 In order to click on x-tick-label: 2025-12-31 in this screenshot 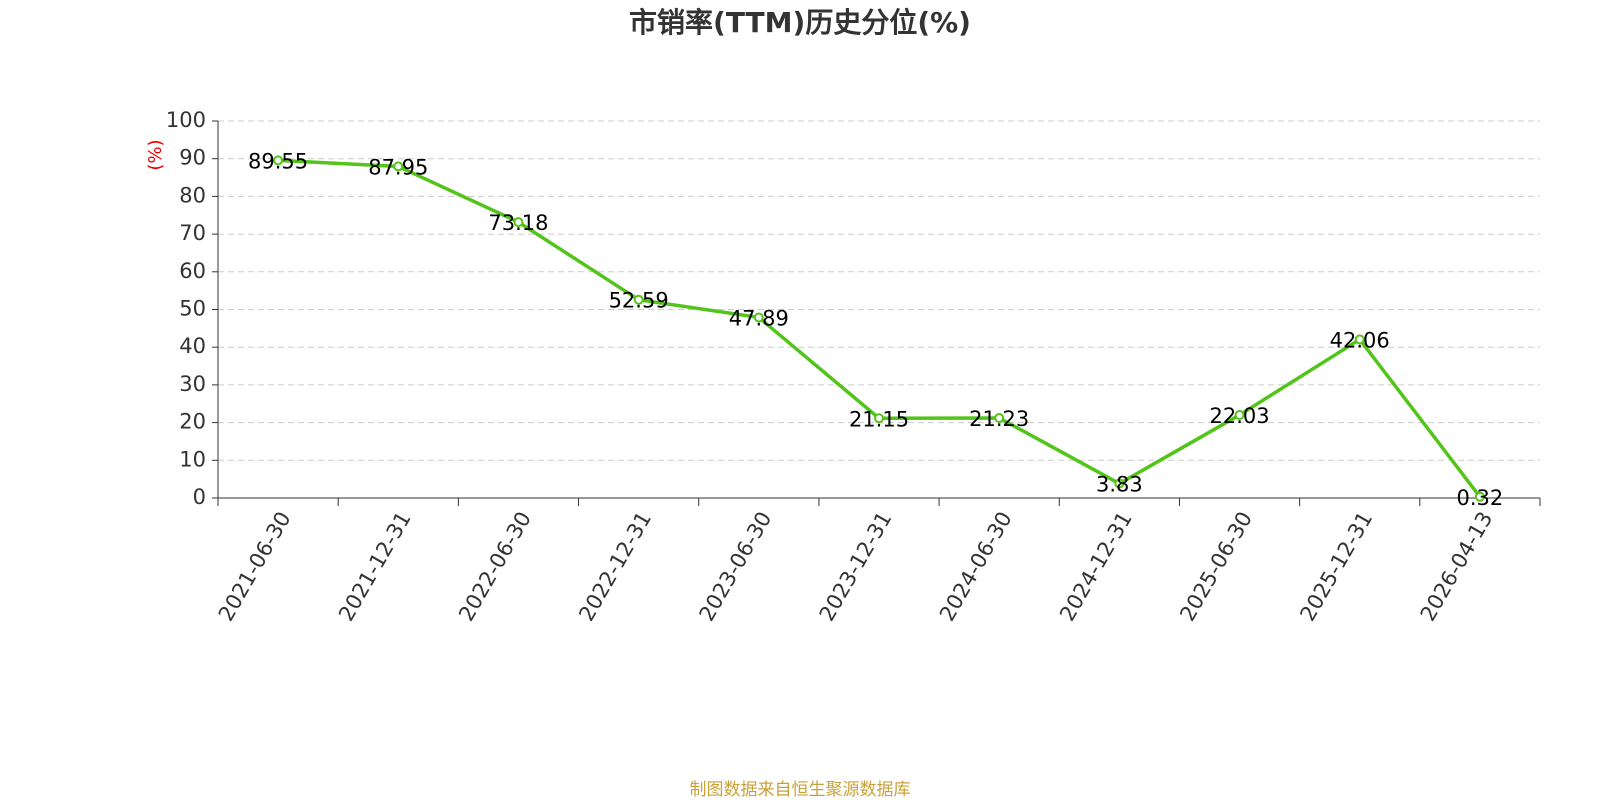, I will do `click(1336, 567)`.